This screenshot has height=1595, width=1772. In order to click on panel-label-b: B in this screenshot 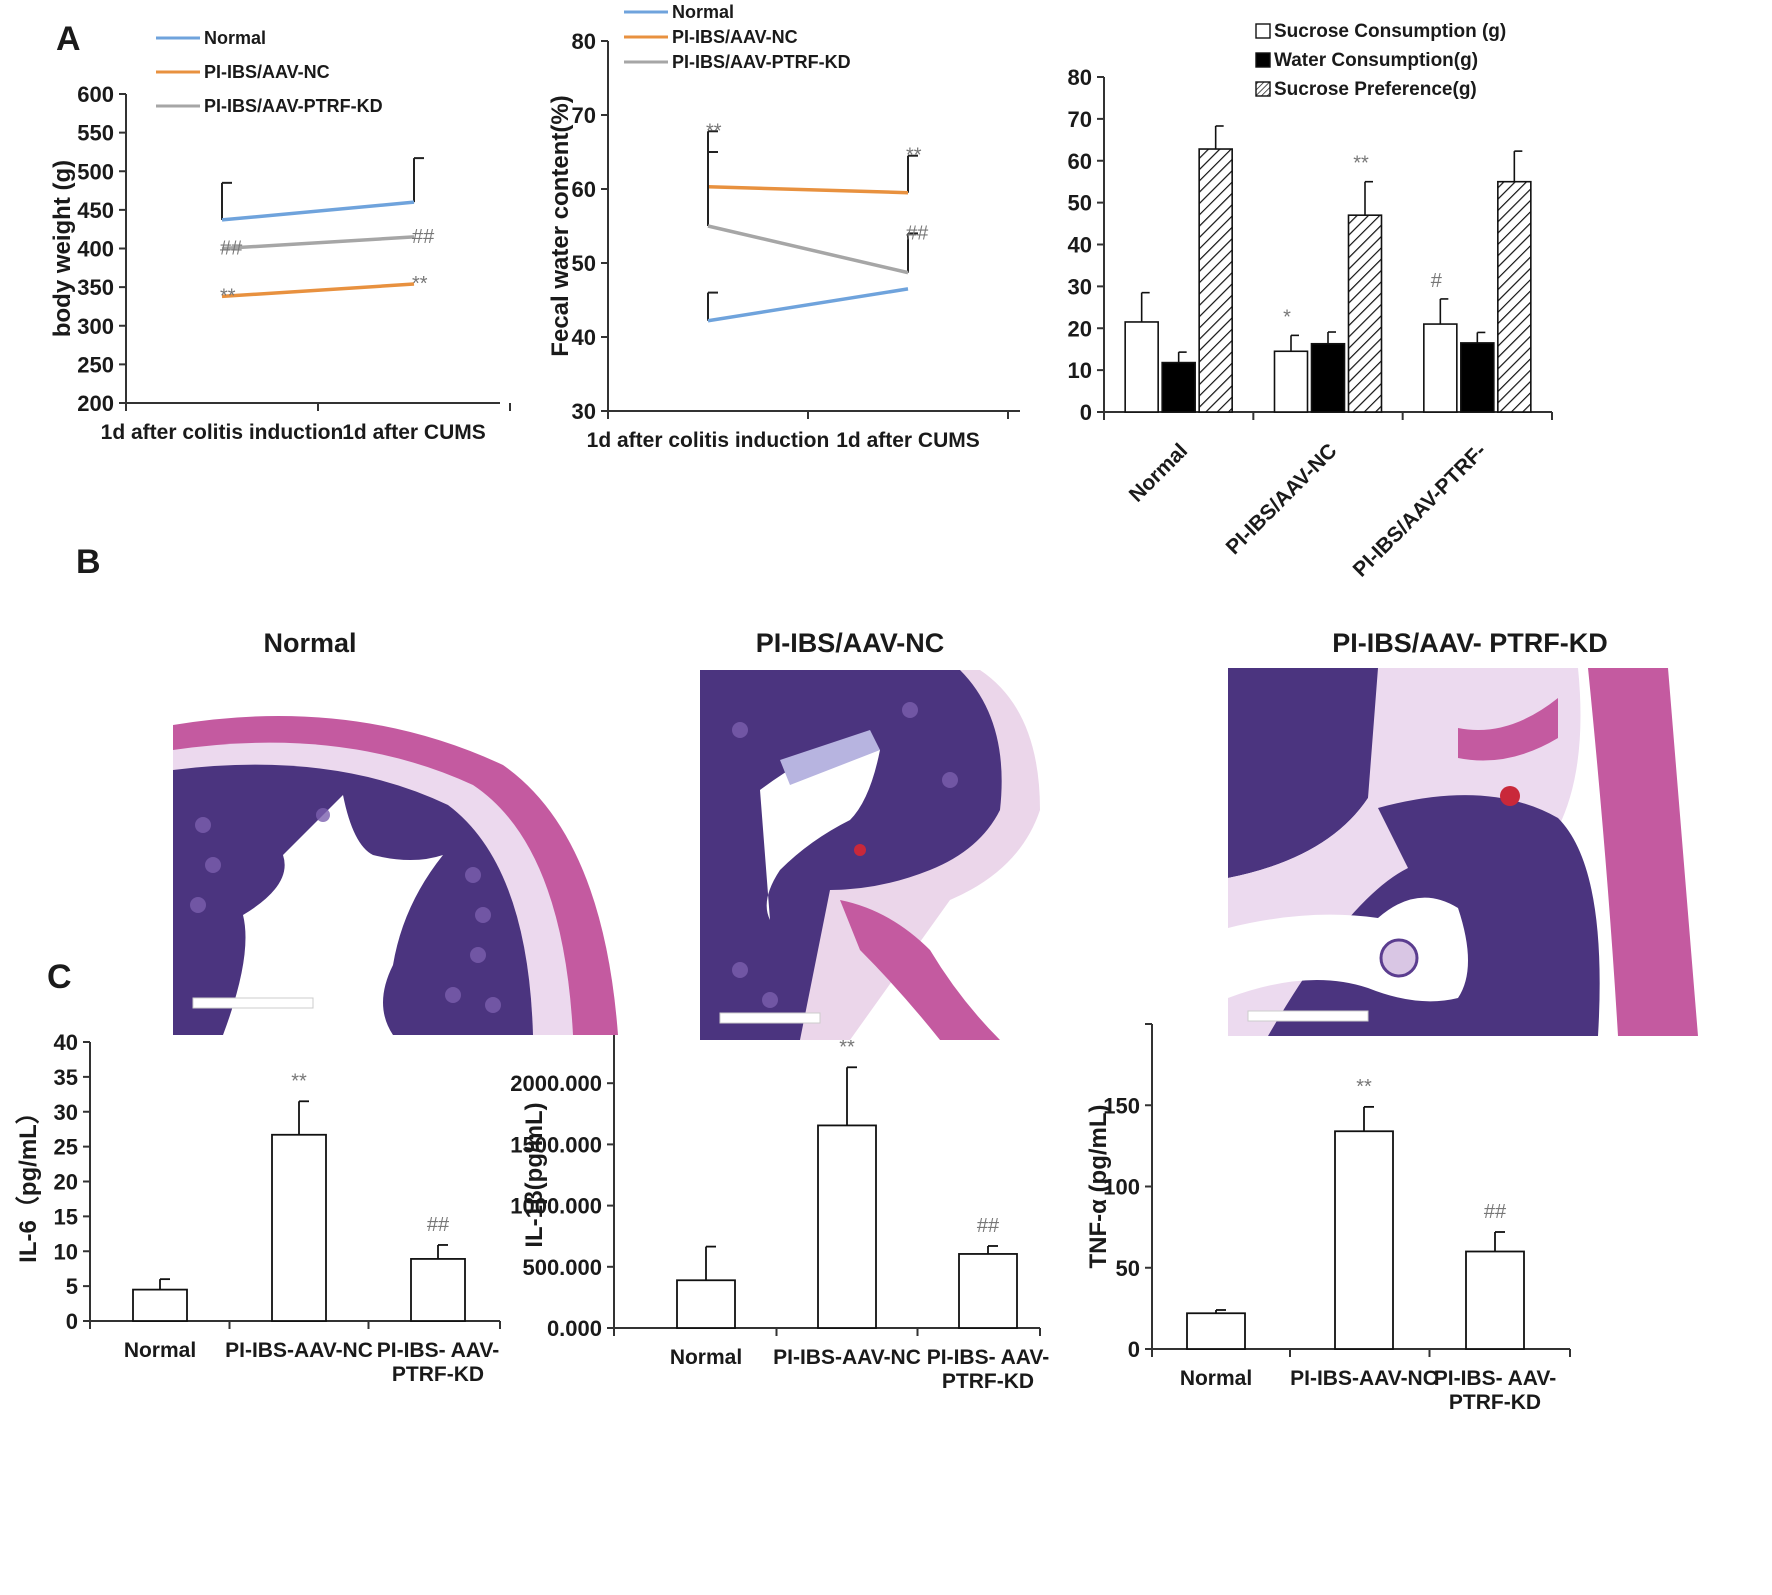, I will do `click(88, 562)`.